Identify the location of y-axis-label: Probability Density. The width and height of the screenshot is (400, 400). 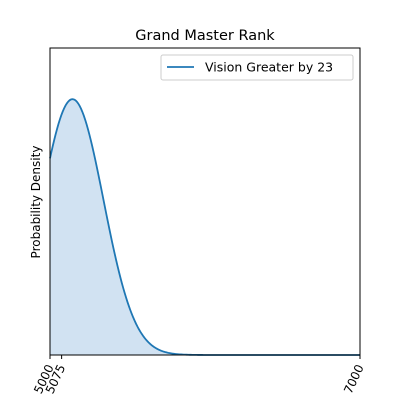
(36, 202).